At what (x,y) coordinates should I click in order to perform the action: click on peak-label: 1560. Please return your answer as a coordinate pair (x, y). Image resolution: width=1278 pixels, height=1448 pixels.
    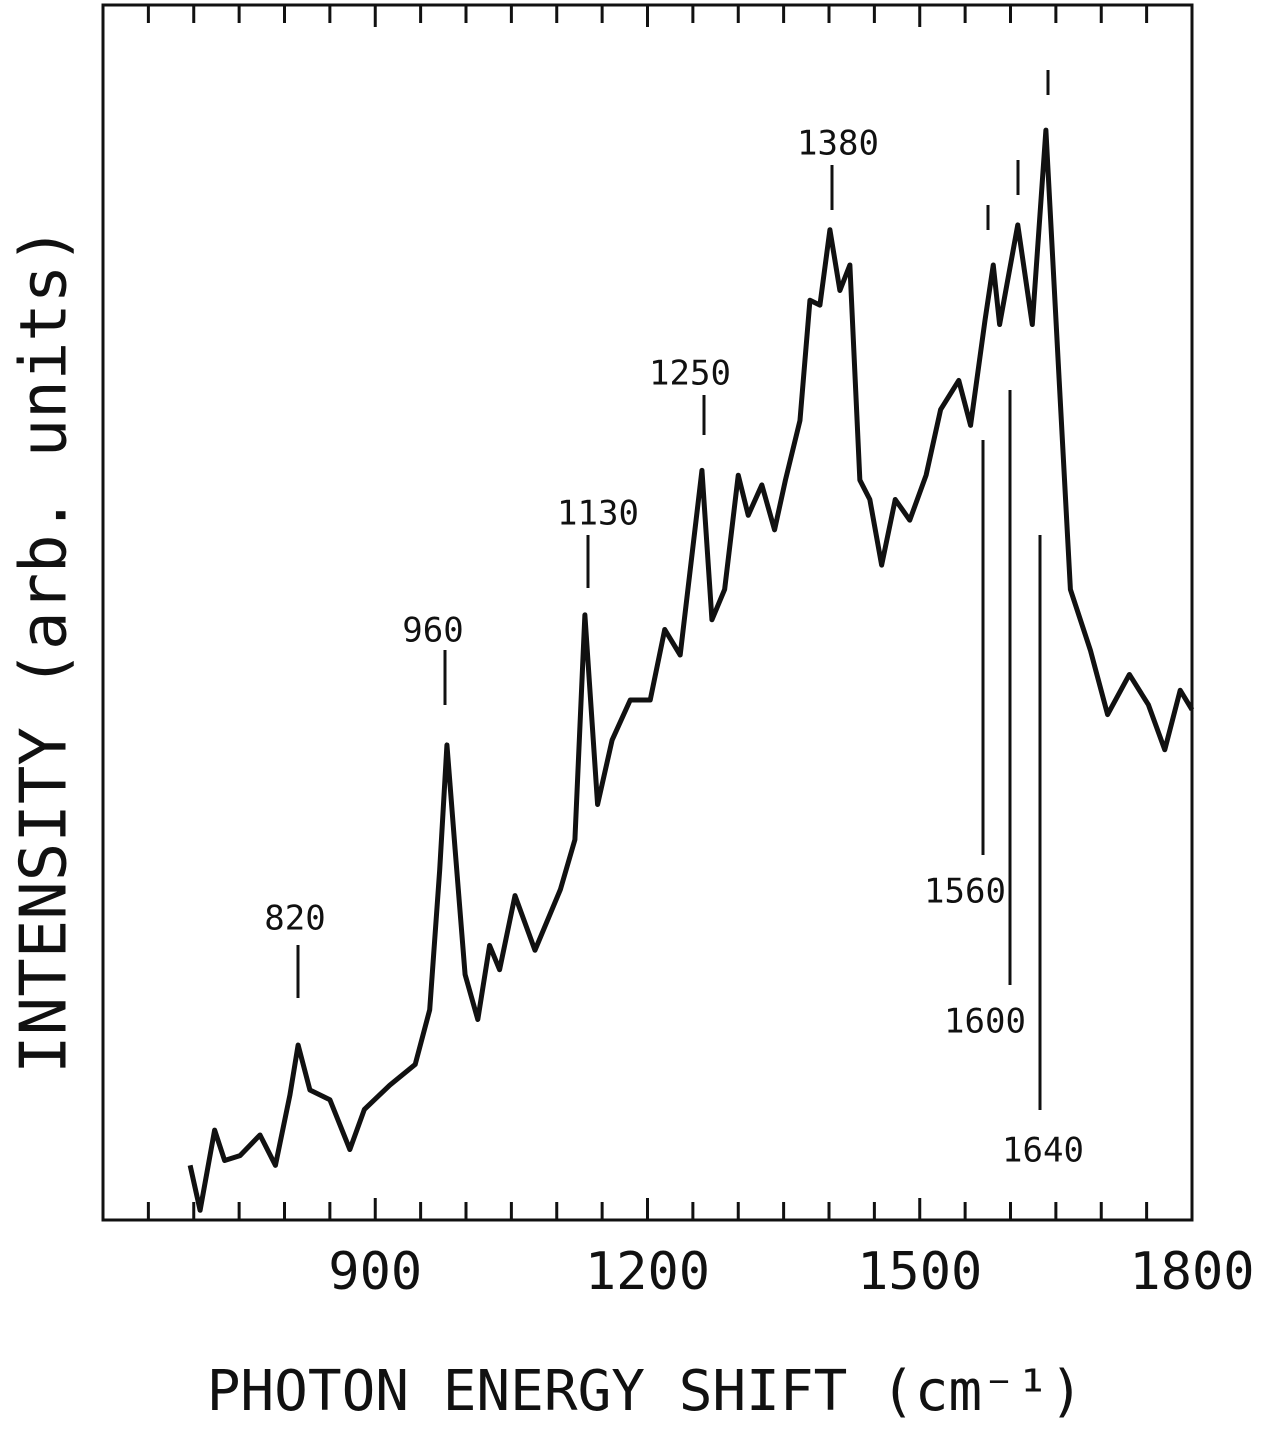
    Looking at the image, I should click on (965, 892).